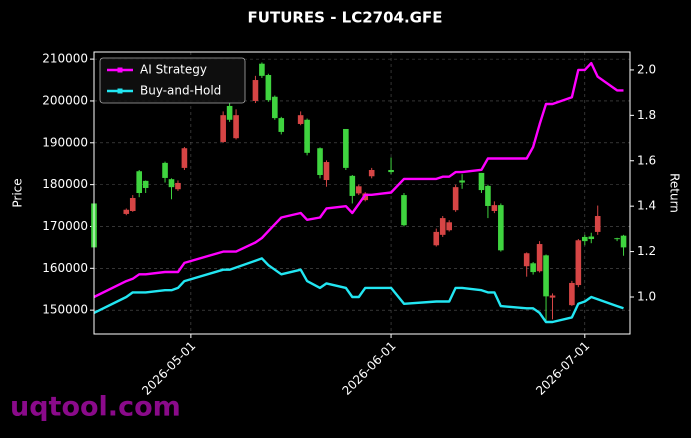 This screenshot has width=691, height=438. I want to click on y-tick-label: 160000, so click(65, 268).